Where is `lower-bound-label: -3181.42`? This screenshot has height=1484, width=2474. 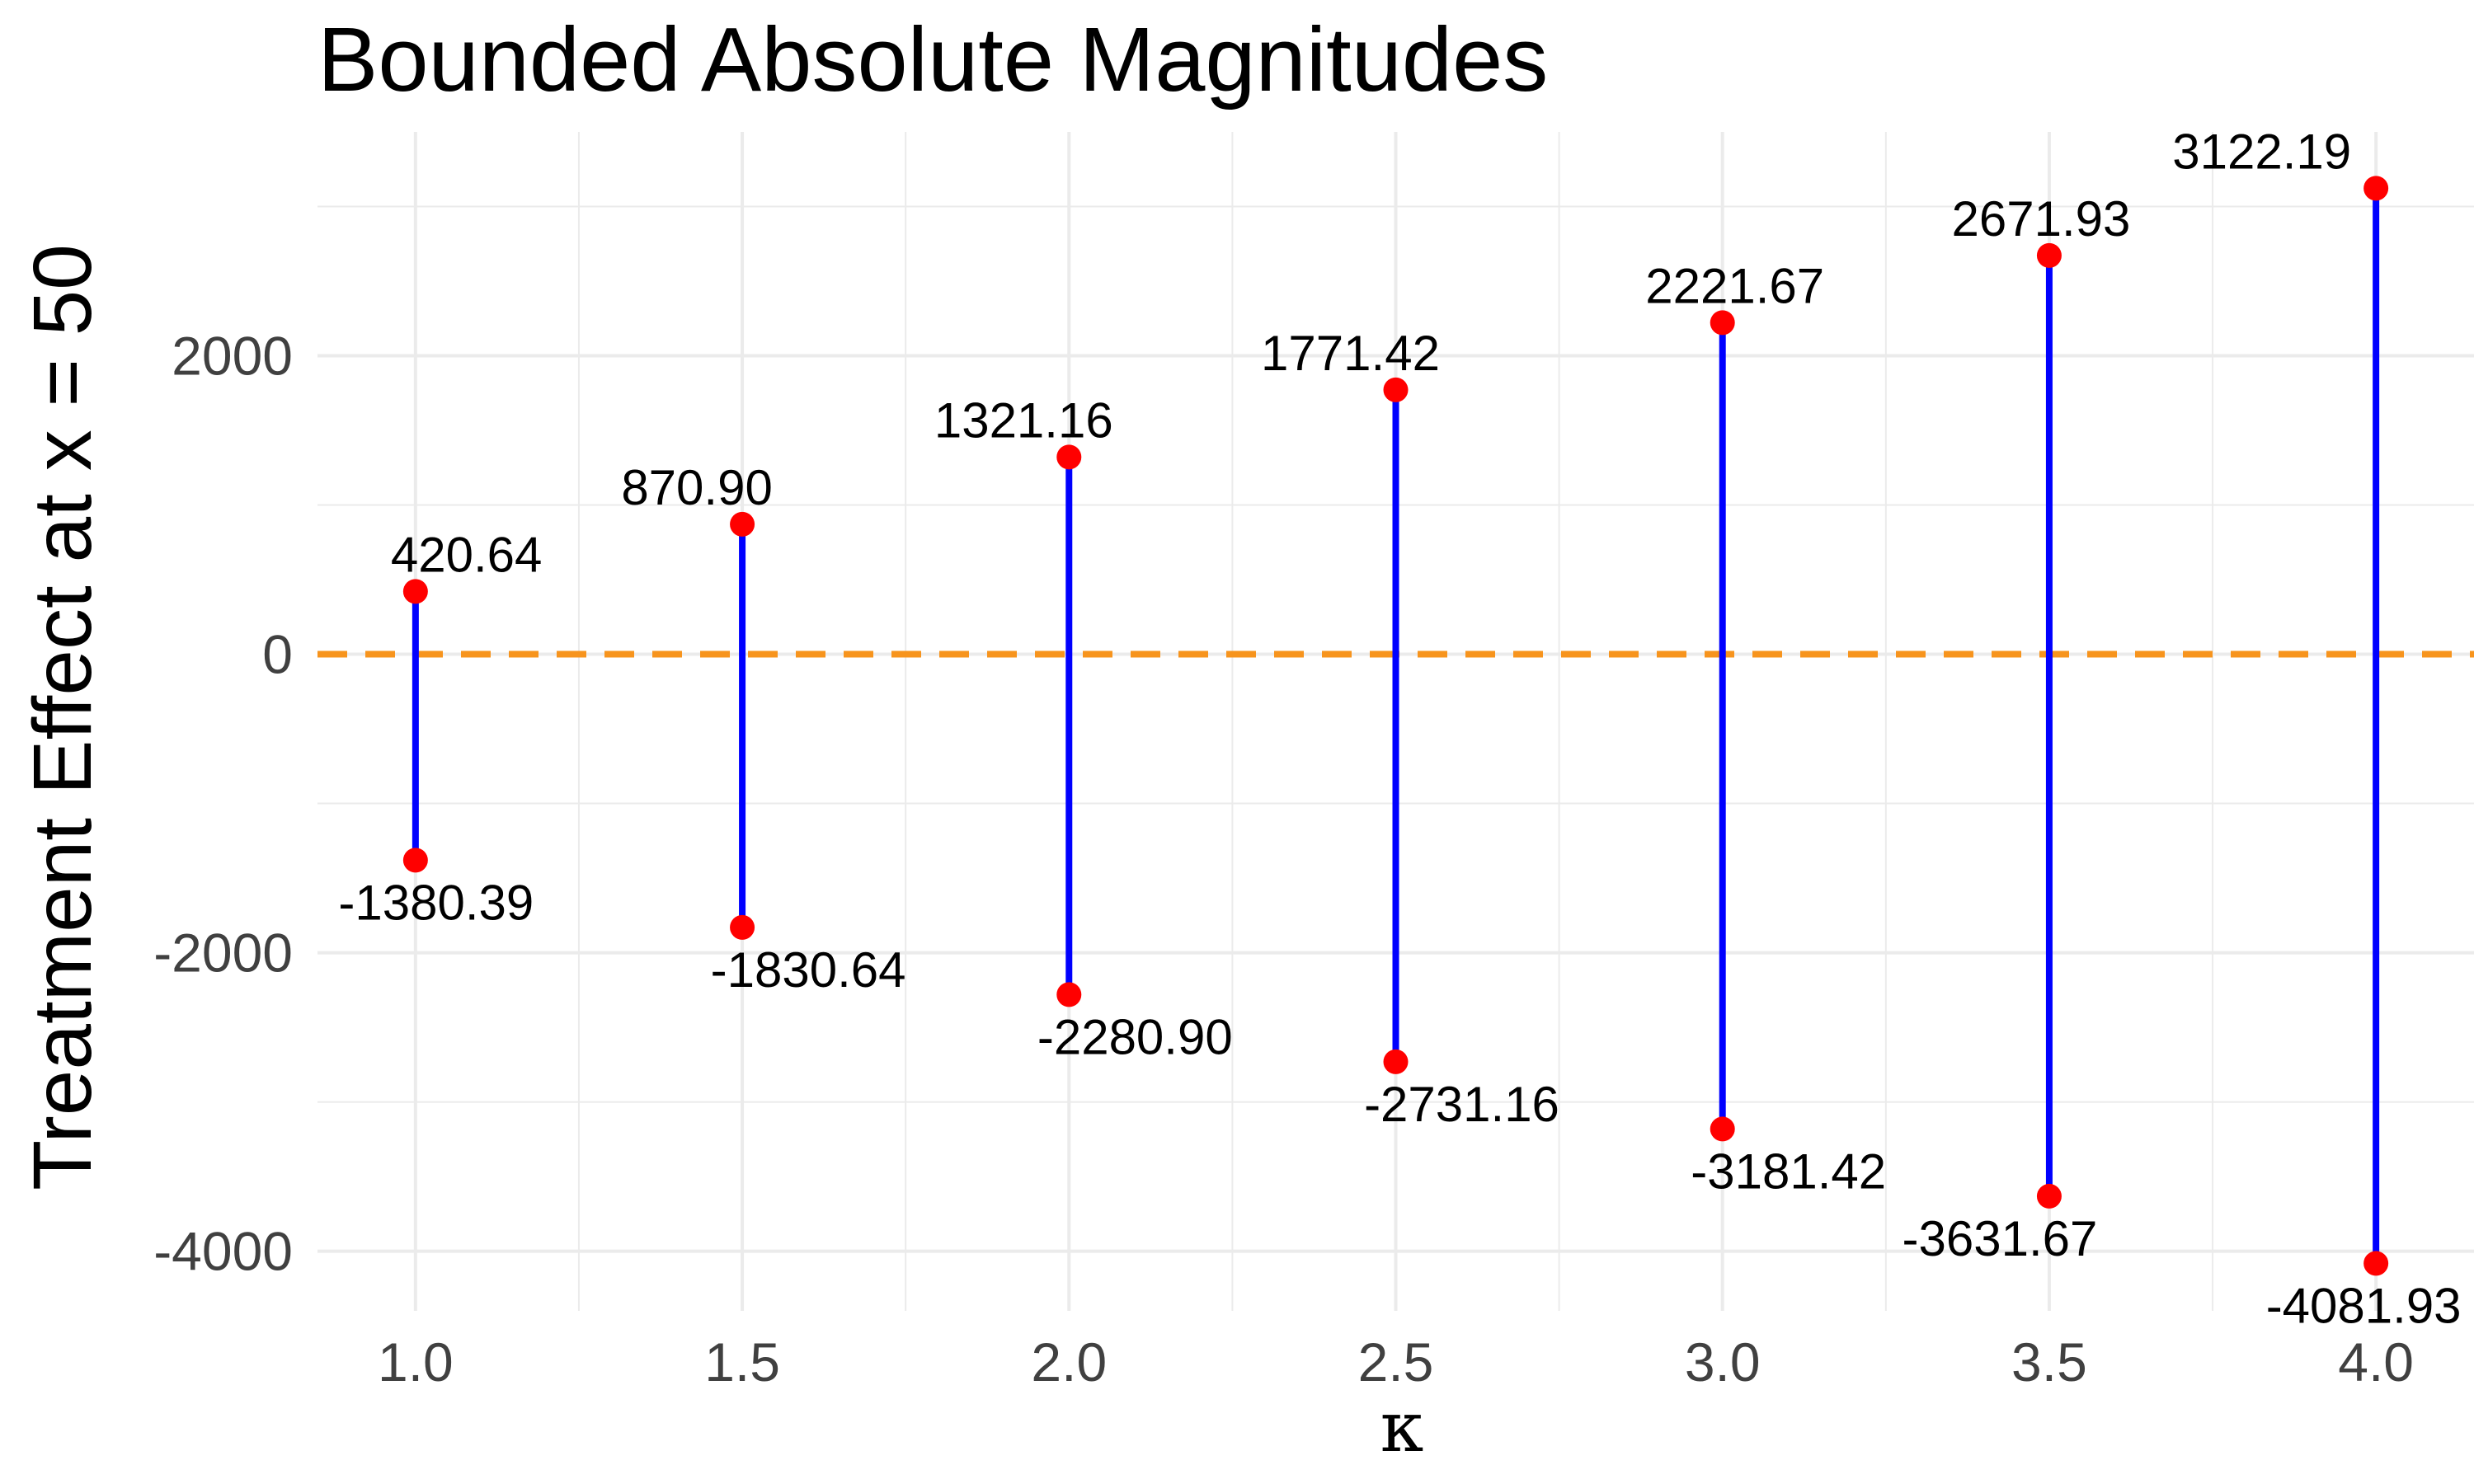 lower-bound-label: -3181.42 is located at coordinates (1788, 1171).